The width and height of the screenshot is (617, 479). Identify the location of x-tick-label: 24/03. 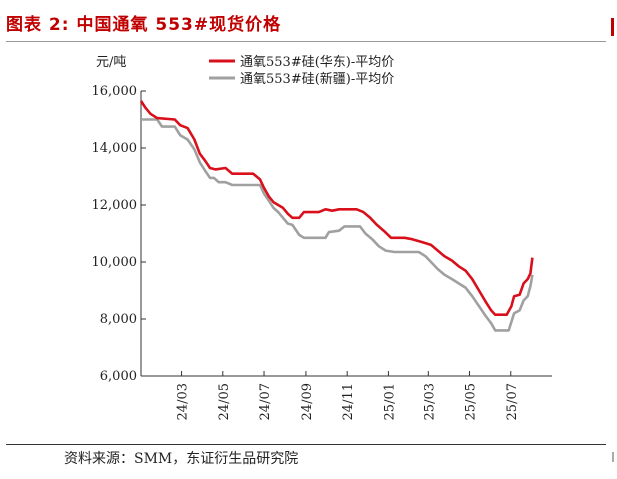
(183, 401).